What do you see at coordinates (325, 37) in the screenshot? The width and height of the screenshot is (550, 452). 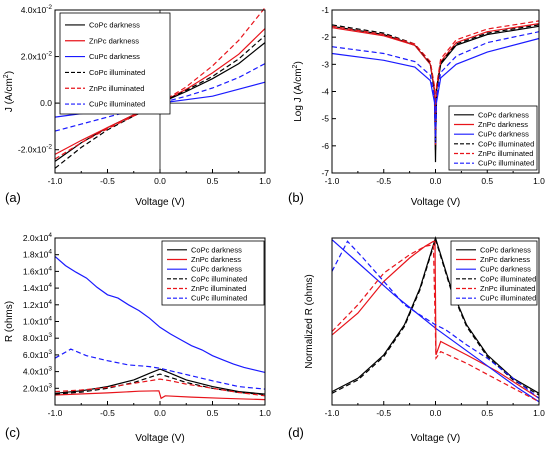 I see `y-tick-label: -2` at bounding box center [325, 37].